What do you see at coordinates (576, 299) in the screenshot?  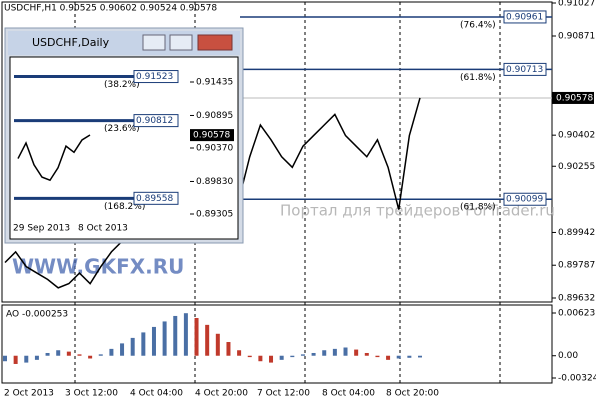 I see `y-tick-label: 0.89632` at bounding box center [576, 299].